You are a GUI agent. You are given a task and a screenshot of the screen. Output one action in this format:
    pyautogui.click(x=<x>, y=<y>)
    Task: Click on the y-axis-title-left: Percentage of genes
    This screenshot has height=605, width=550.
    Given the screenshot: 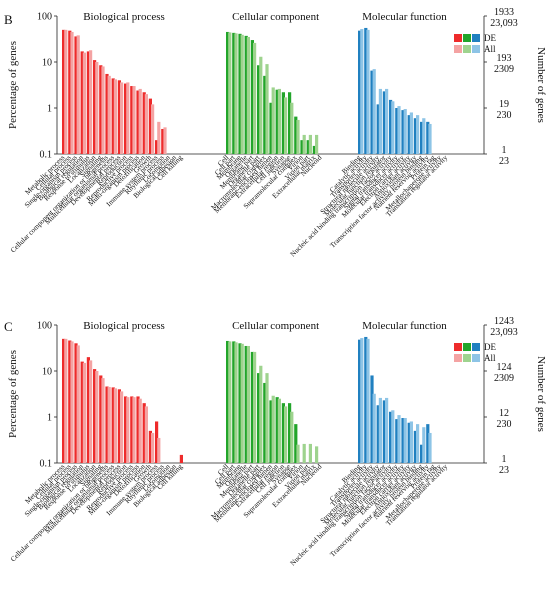 What is the action you would take?
    pyautogui.click(x=13, y=394)
    